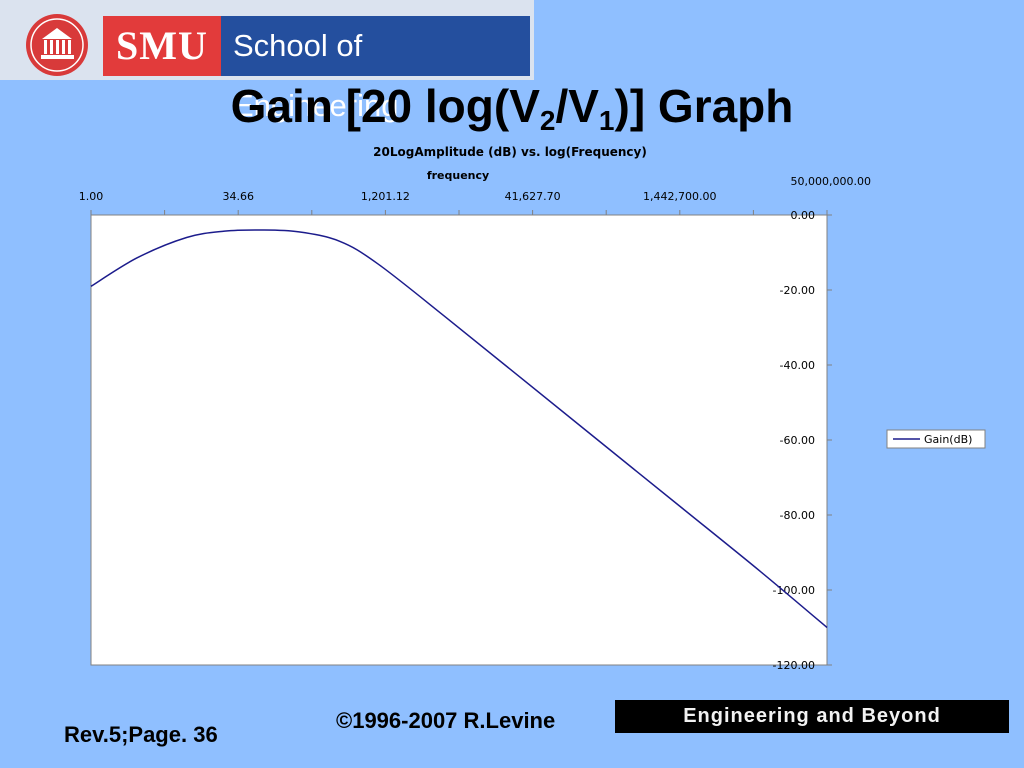 Image resolution: width=1024 pixels, height=768 pixels. I want to click on y-tick-label: -100.00, so click(794, 590).